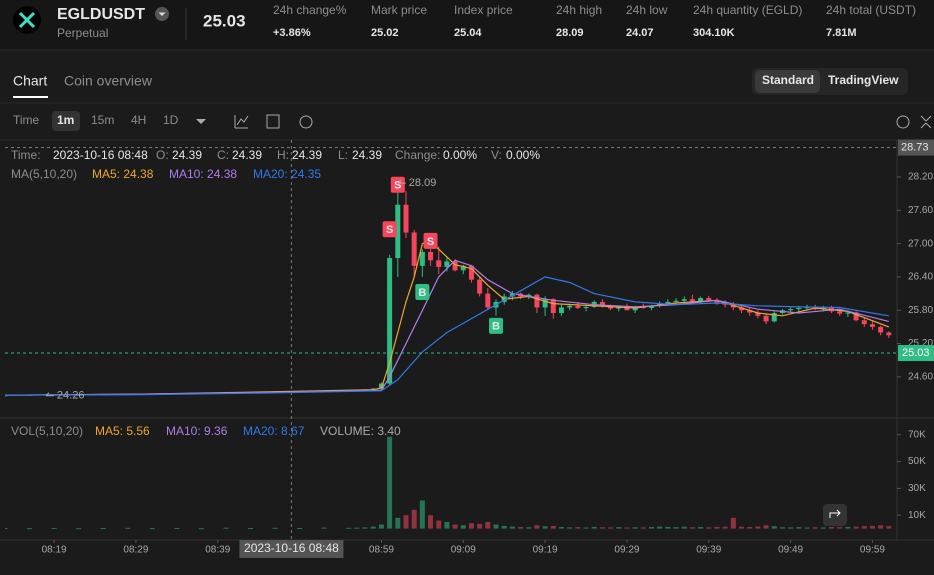 This screenshot has height=575, width=934. I want to click on interval: 4H, so click(138, 120).